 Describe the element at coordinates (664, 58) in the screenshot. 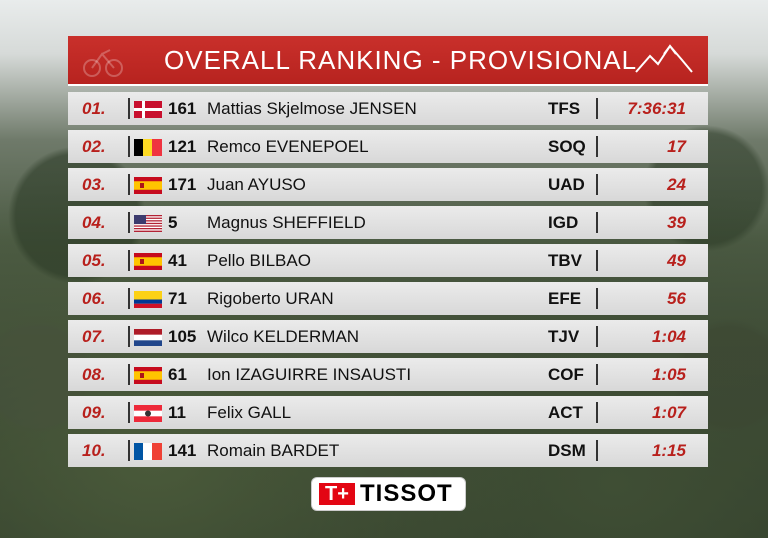

I see `mountain-icon` at that location.